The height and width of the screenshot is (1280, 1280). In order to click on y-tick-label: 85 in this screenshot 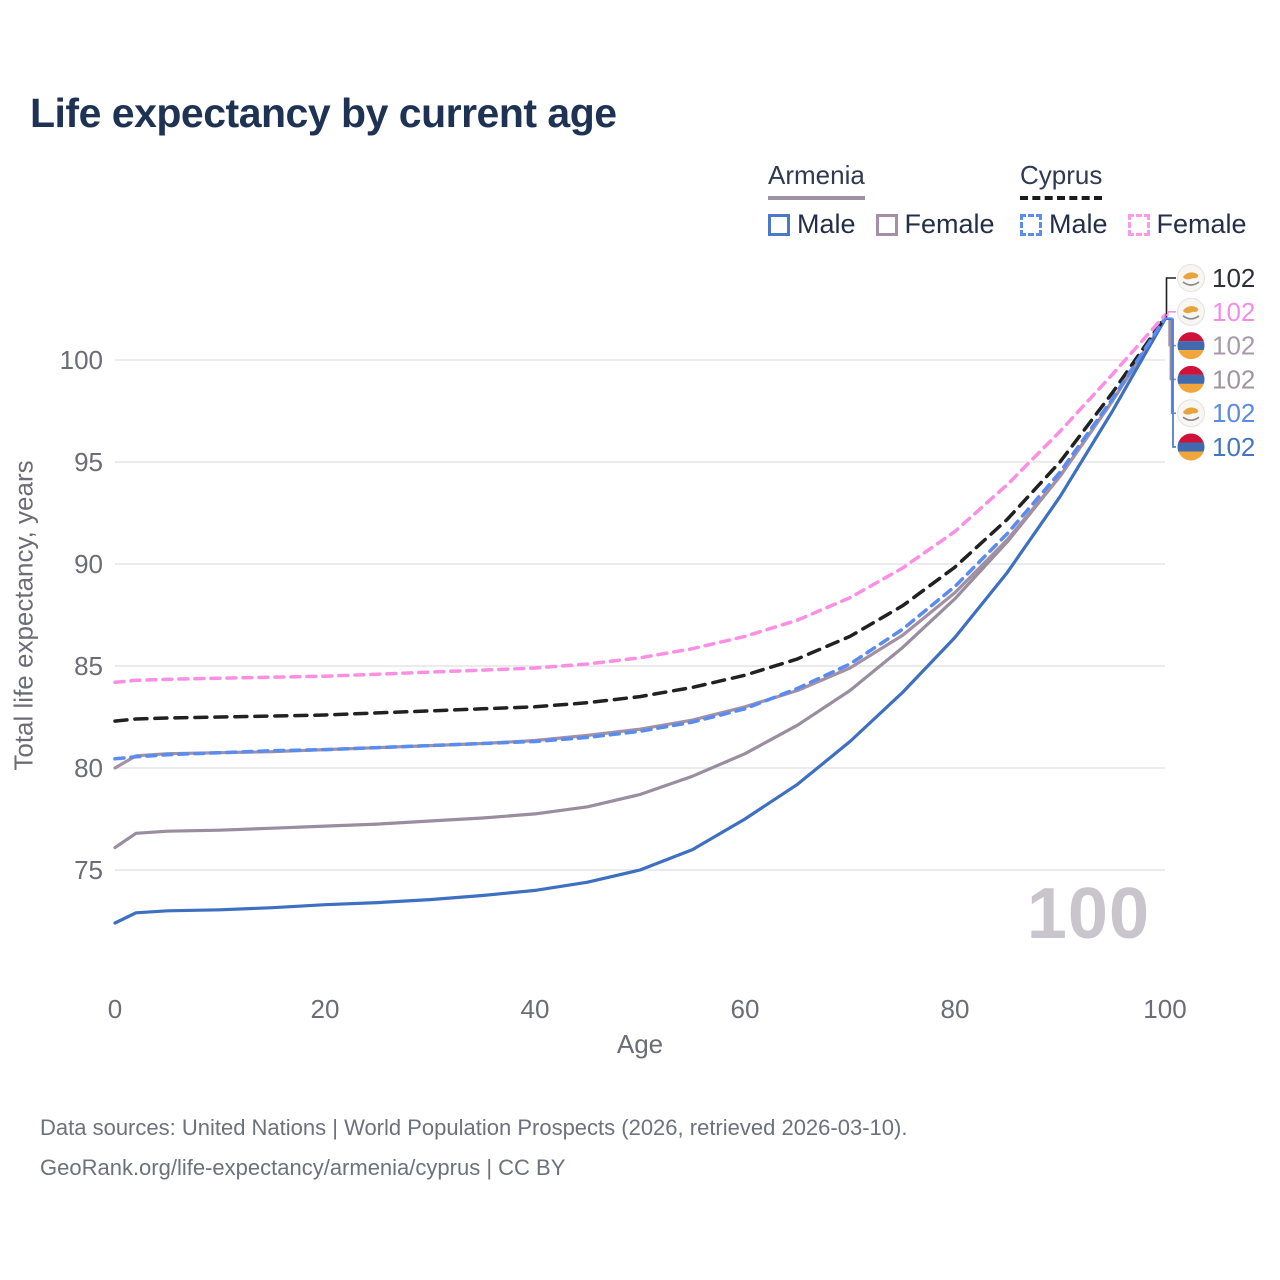, I will do `click(88, 666)`.